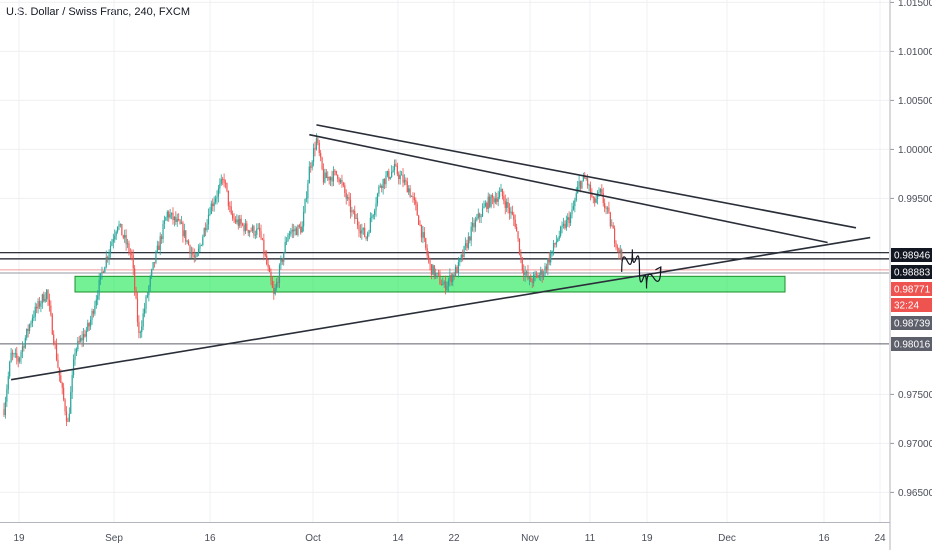  Describe the element at coordinates (915, 199) in the screenshot. I see `y-tick-label: 0.99500` at that location.